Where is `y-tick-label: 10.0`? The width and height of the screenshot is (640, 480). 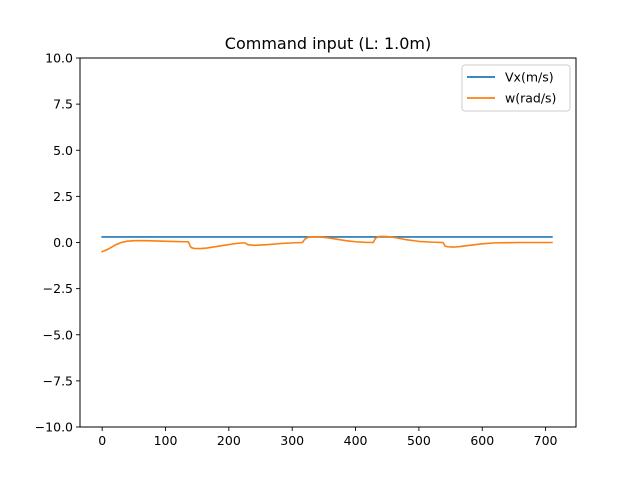 y-tick-label: 10.0 is located at coordinates (59, 58).